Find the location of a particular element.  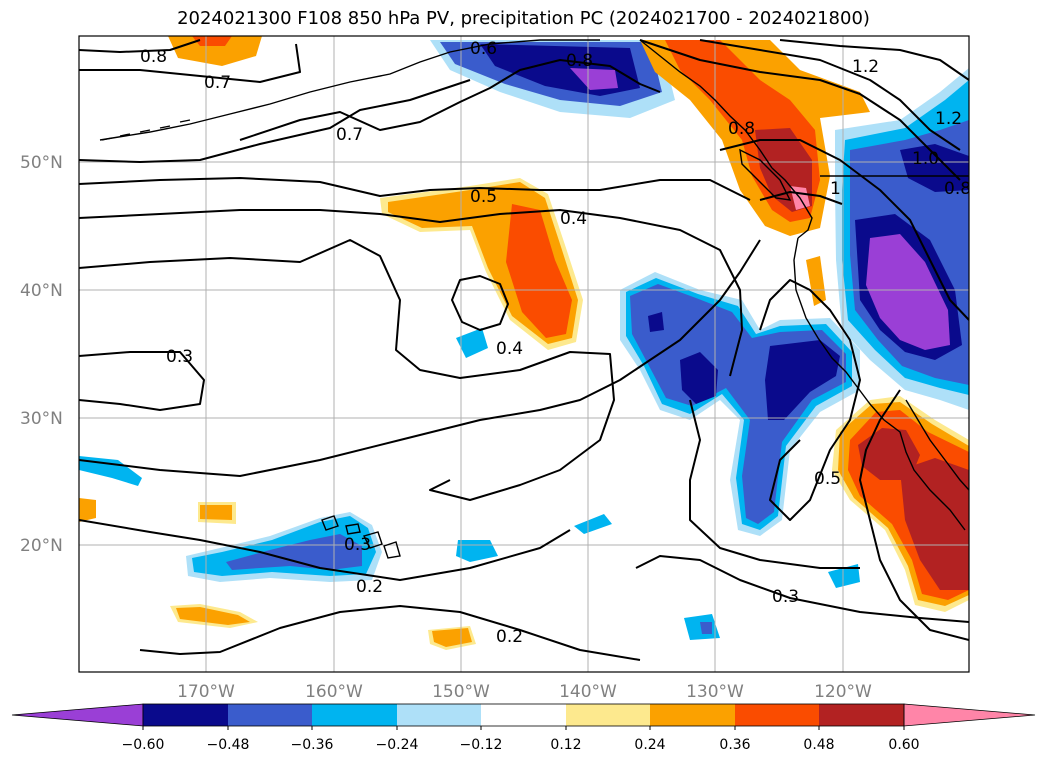

precip-positive-topleft is located at coordinates (212, 41).